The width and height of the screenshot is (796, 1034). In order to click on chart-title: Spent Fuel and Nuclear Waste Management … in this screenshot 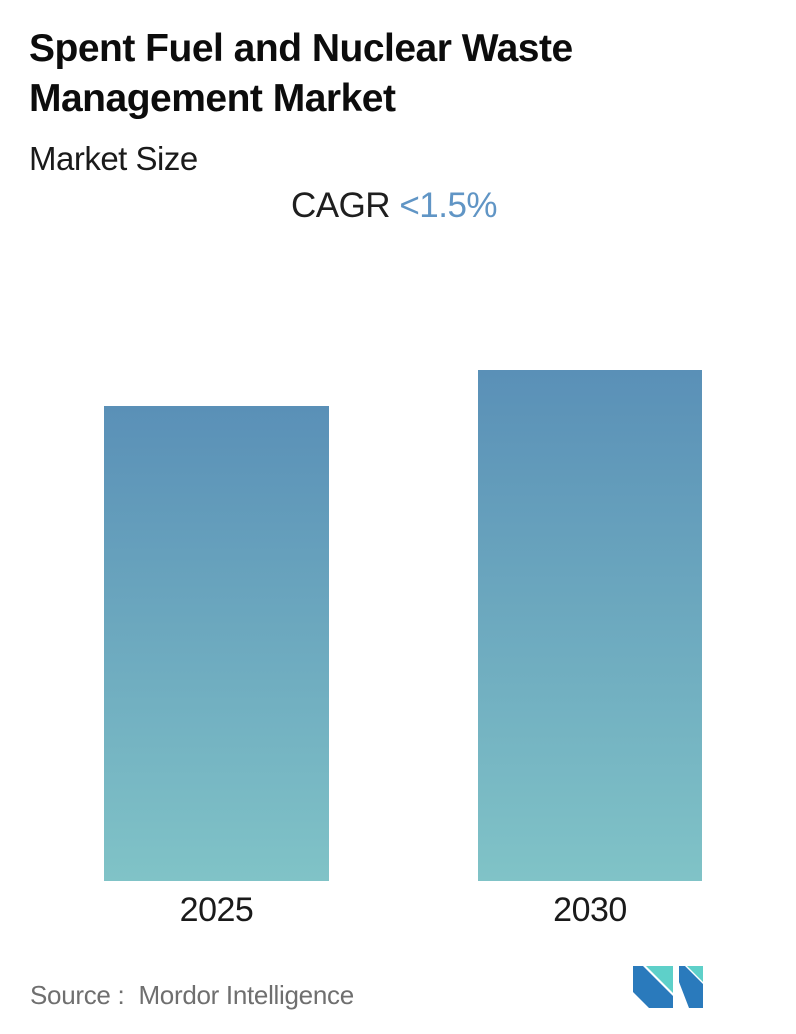, I will do `click(301, 73)`.